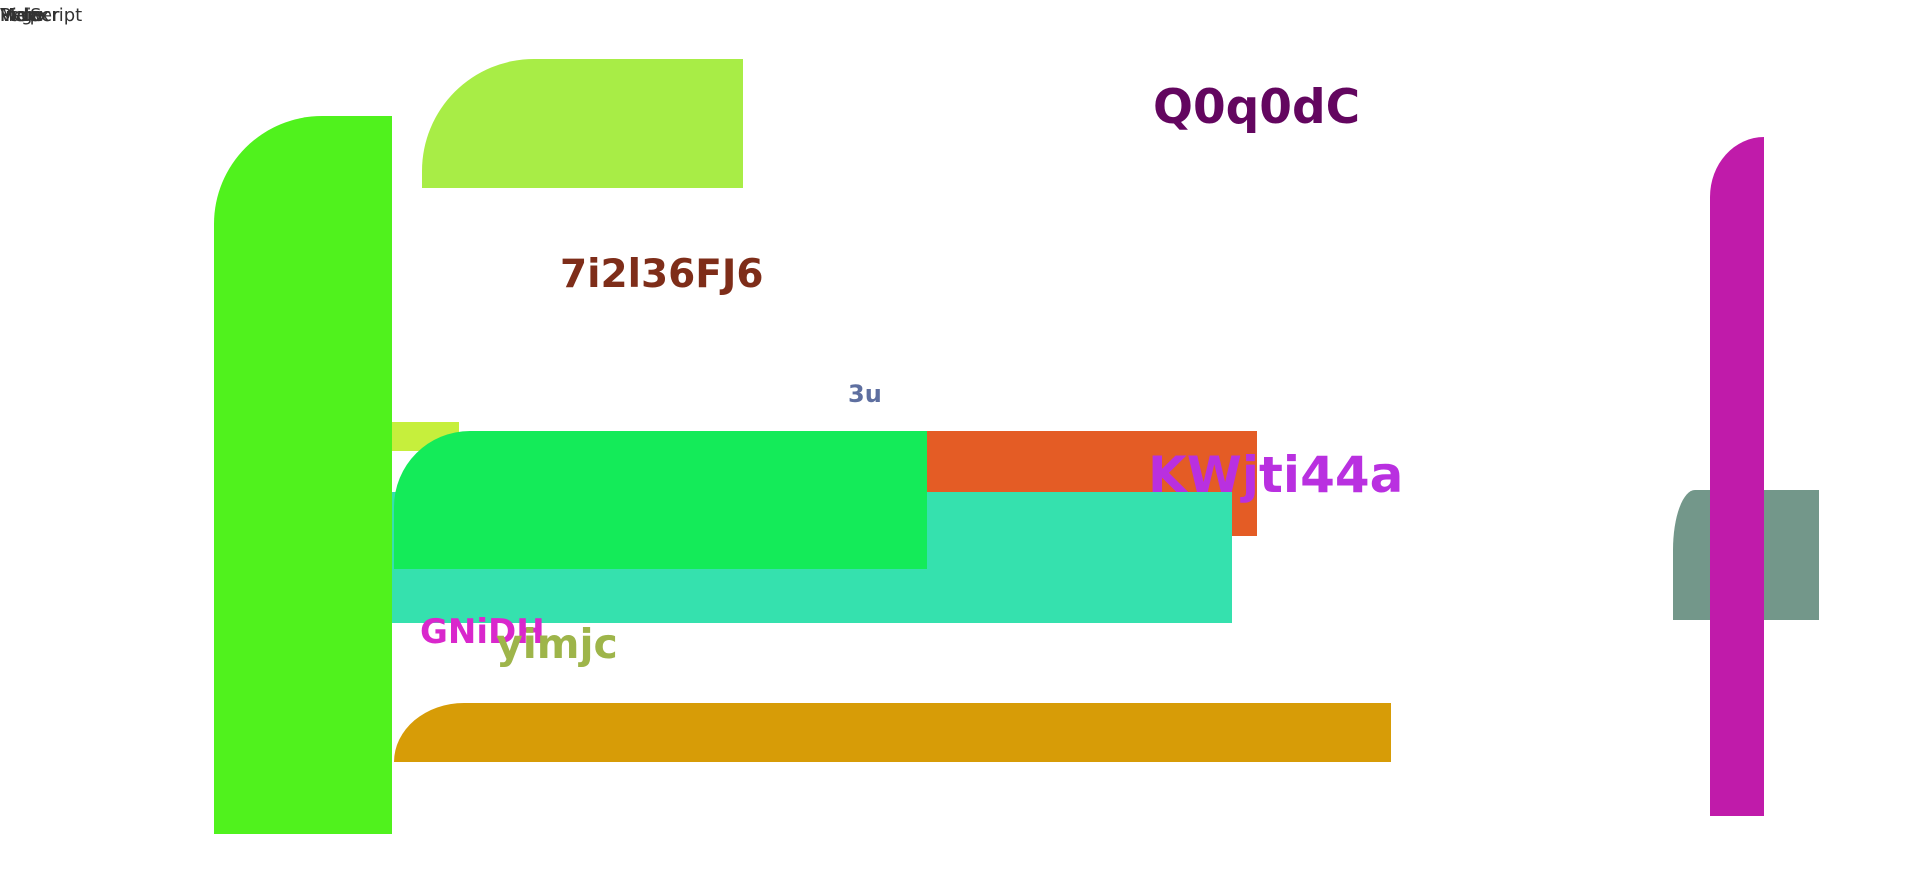 This screenshot has width=1920, height=870. What do you see at coordinates (662, 274) in the screenshot?
I see `label-7i2l36fj6: 7i2l36FJ6` at bounding box center [662, 274].